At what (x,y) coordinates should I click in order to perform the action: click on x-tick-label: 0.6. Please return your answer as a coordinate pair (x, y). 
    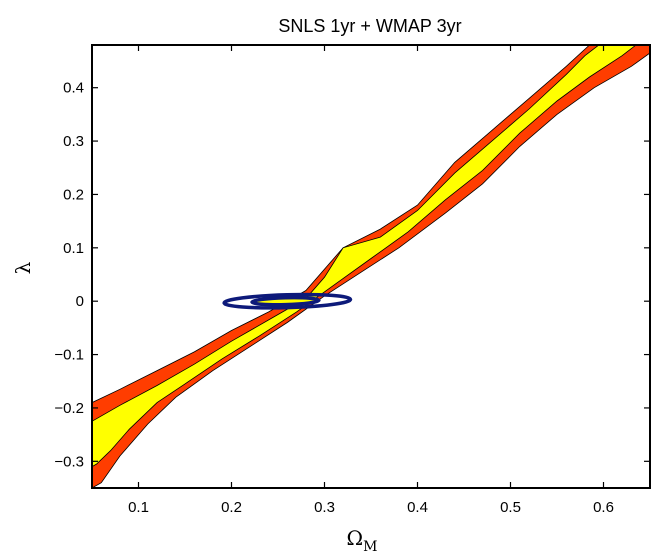
    Looking at the image, I should click on (603, 507).